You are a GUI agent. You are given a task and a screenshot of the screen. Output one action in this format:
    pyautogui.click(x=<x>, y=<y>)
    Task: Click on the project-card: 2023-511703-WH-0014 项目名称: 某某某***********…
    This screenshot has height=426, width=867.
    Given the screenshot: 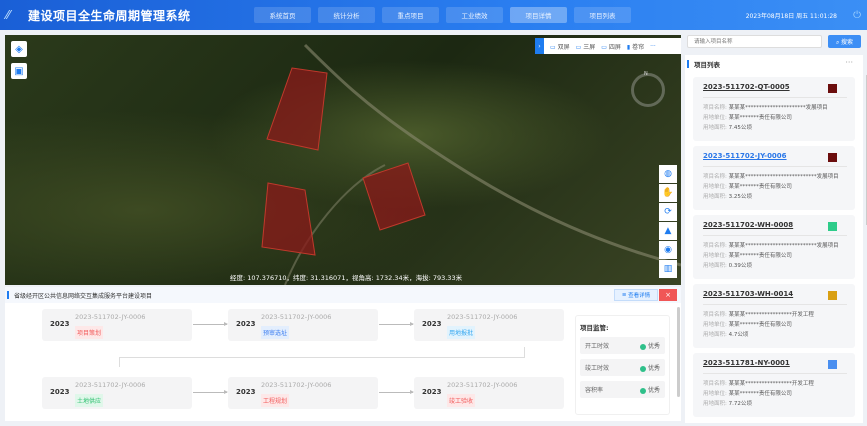 What is the action you would take?
    pyautogui.click(x=774, y=316)
    